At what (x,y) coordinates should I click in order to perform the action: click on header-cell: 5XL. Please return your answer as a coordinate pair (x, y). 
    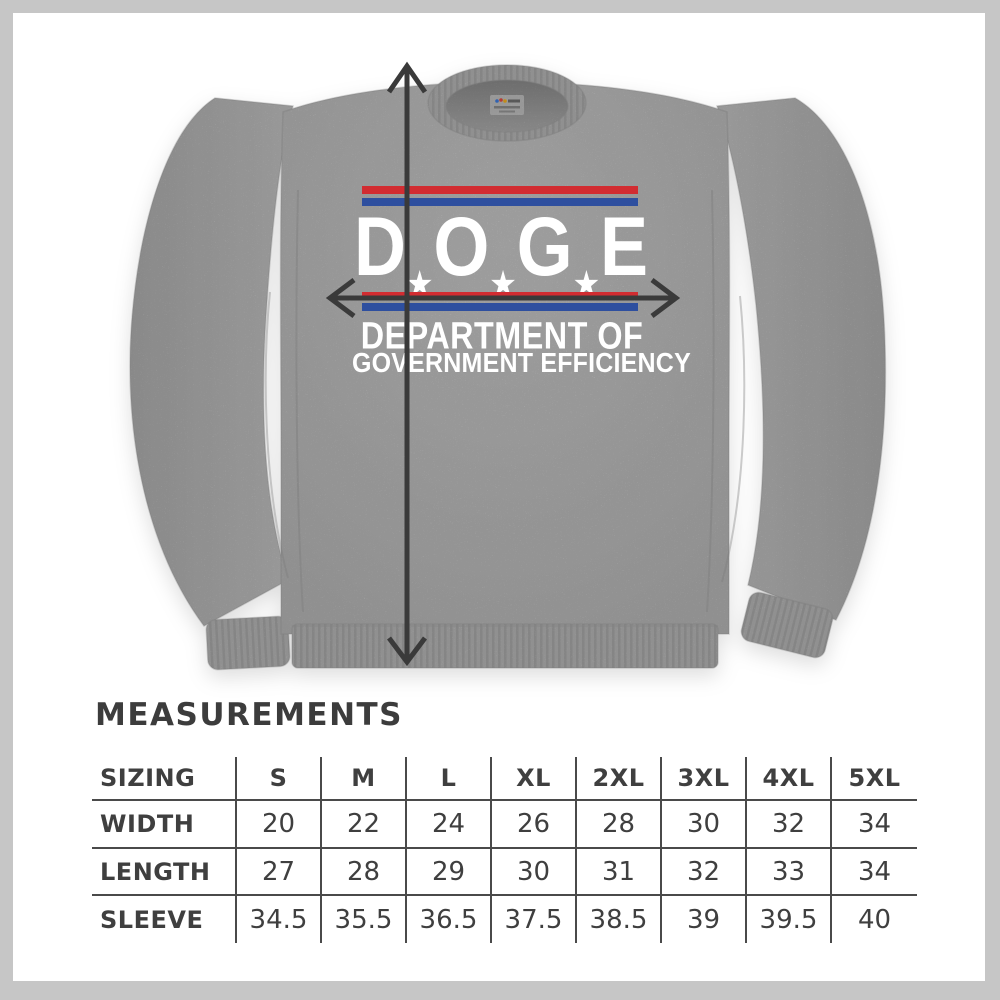
    Looking at the image, I should click on (874, 779).